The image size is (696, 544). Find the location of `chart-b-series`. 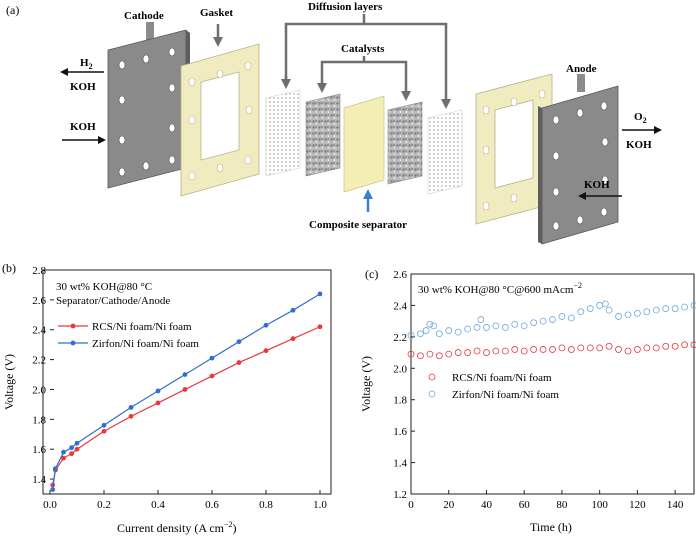

chart-b-series is located at coordinates (186, 391).